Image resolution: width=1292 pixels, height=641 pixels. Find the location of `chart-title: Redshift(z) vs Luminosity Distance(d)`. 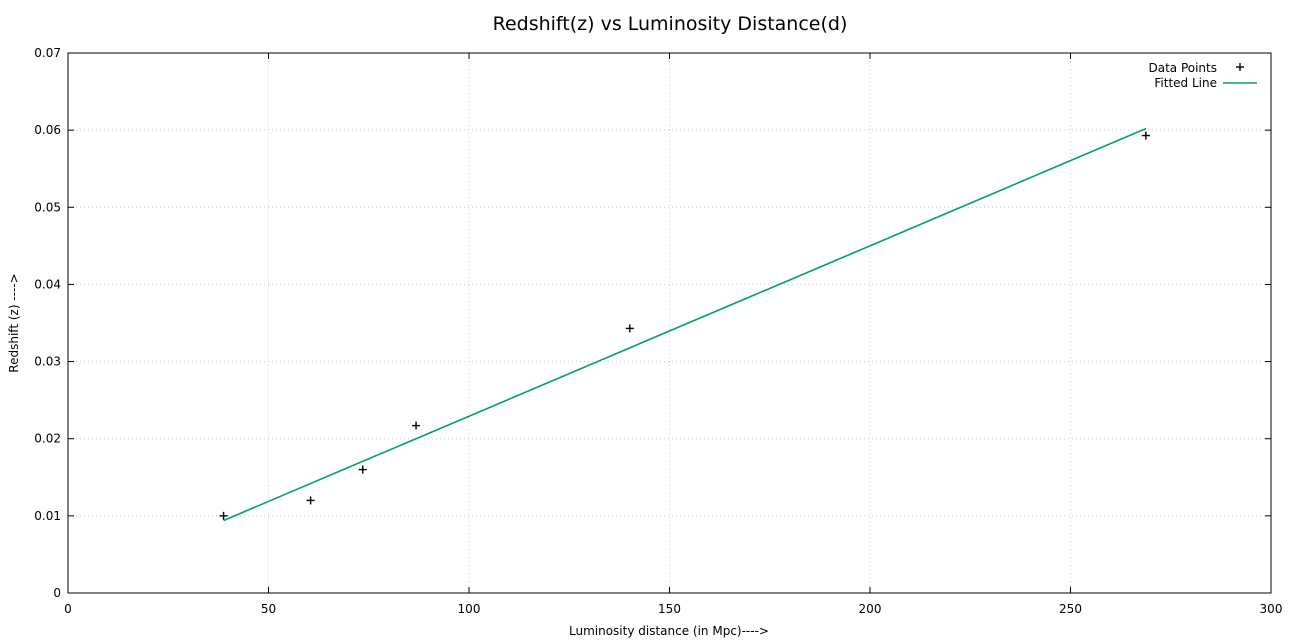

chart-title: Redshift(z) vs Luminosity Distance(d) is located at coordinates (670, 24).